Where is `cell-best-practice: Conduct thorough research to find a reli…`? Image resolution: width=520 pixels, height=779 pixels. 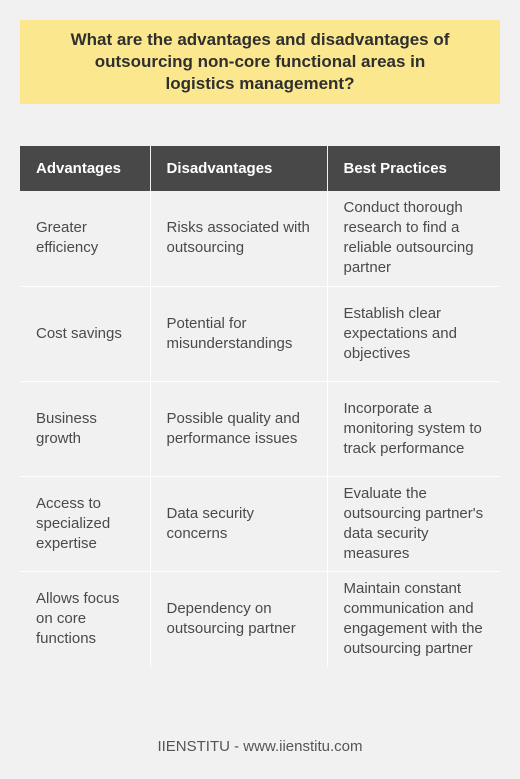
cell-best-practice: Conduct thorough research to find a reli… is located at coordinates (413, 239).